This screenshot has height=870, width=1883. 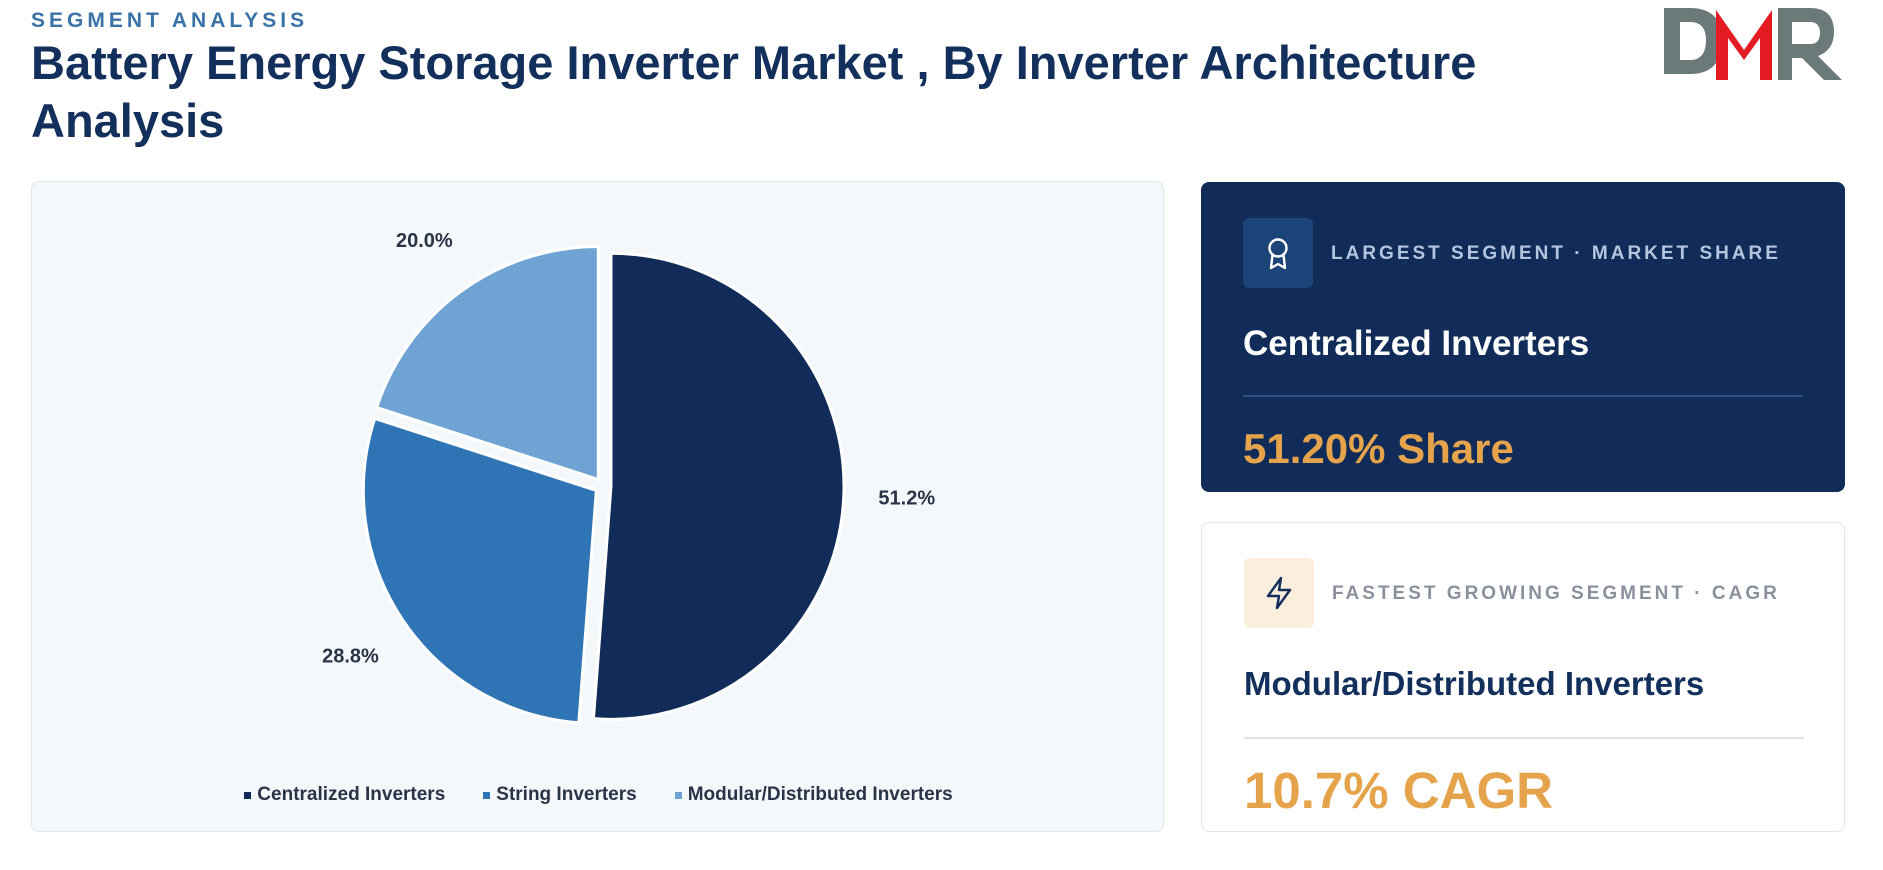 I want to click on logo-letter-m, so click(x=1744, y=45).